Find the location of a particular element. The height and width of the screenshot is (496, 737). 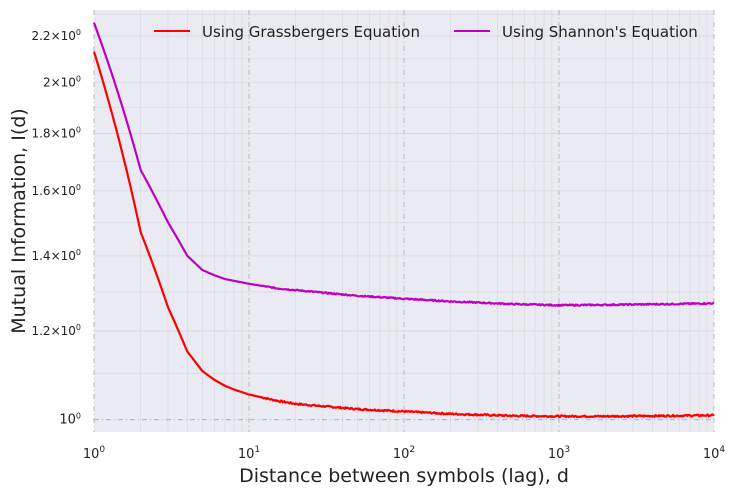

x-tick-labels: 100 10¹ 10² 10³ 104 is located at coordinates (404, 453).